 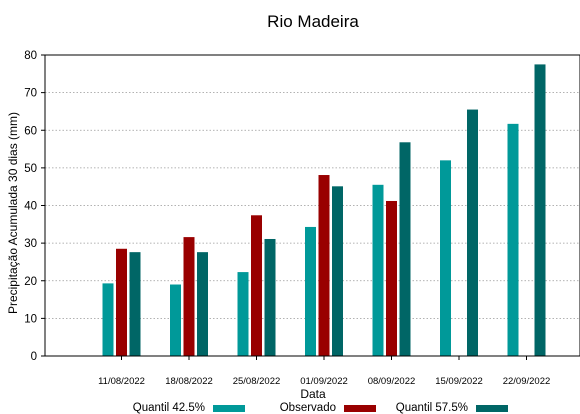 I want to click on y-tick-label: 80, so click(x=30, y=56).